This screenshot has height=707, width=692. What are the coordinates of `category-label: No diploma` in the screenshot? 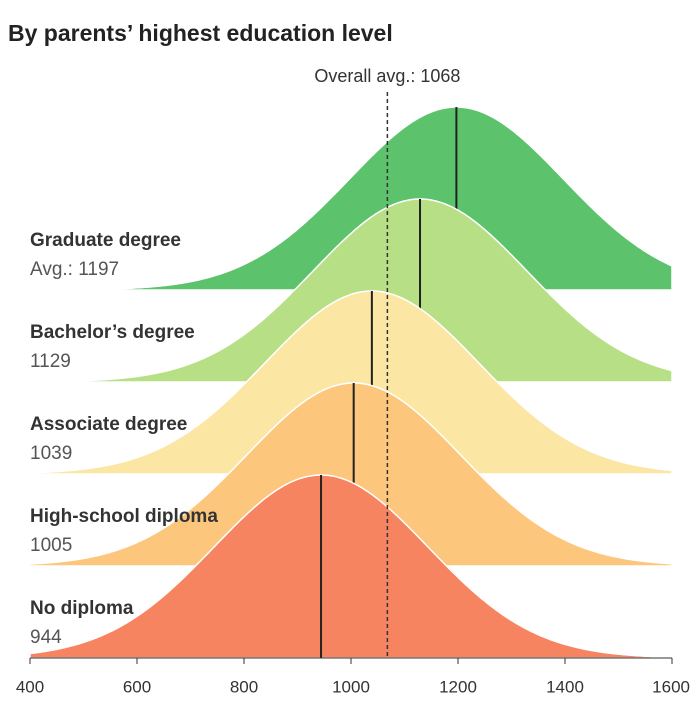 It's located at (82, 608).